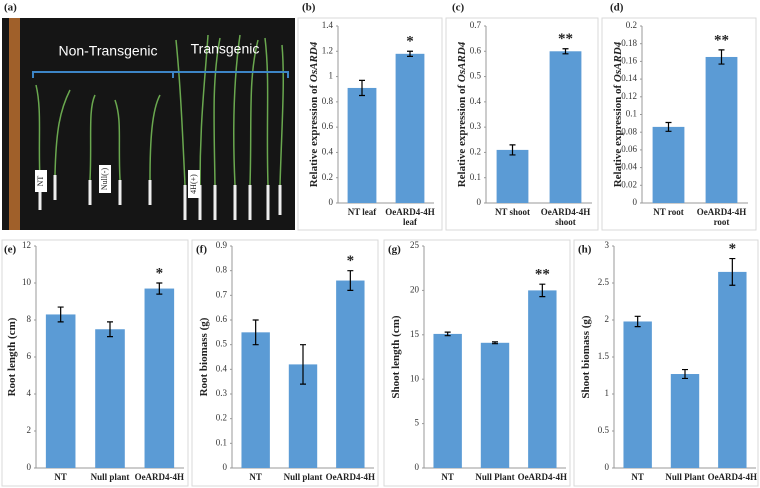 The width and height of the screenshot is (760, 488). I want to click on x-tick-label: NT root, so click(668, 212).